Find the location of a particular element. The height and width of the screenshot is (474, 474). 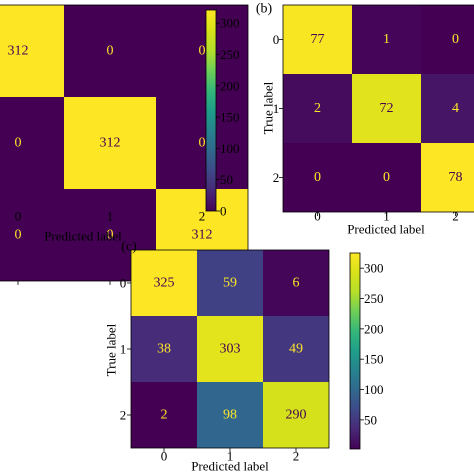

panel-2-cell-value: 4 is located at coordinates (455, 108).